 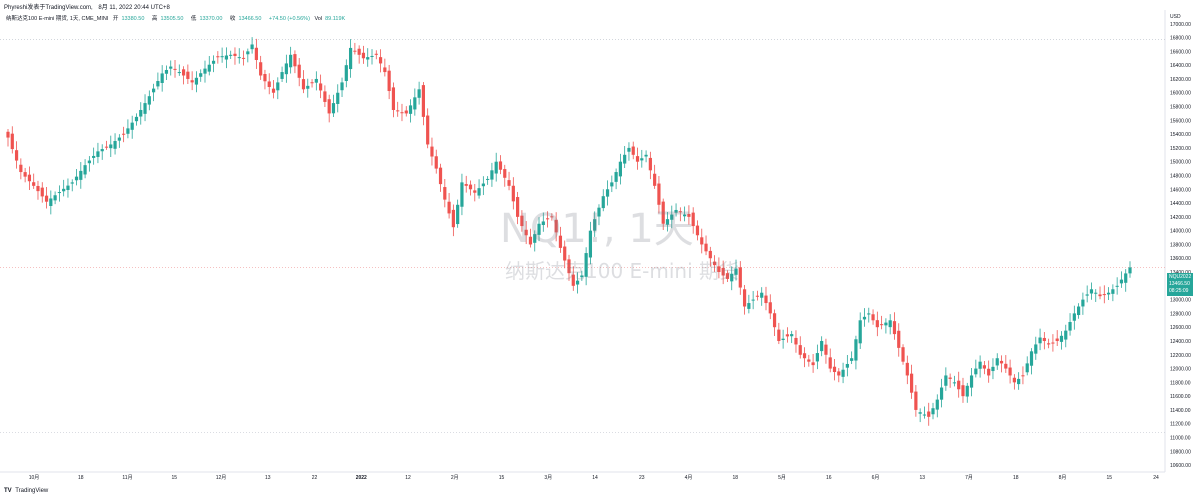 I want to click on publisher: Phyreshi发表于TradingView.com,, so click(x=48, y=8).